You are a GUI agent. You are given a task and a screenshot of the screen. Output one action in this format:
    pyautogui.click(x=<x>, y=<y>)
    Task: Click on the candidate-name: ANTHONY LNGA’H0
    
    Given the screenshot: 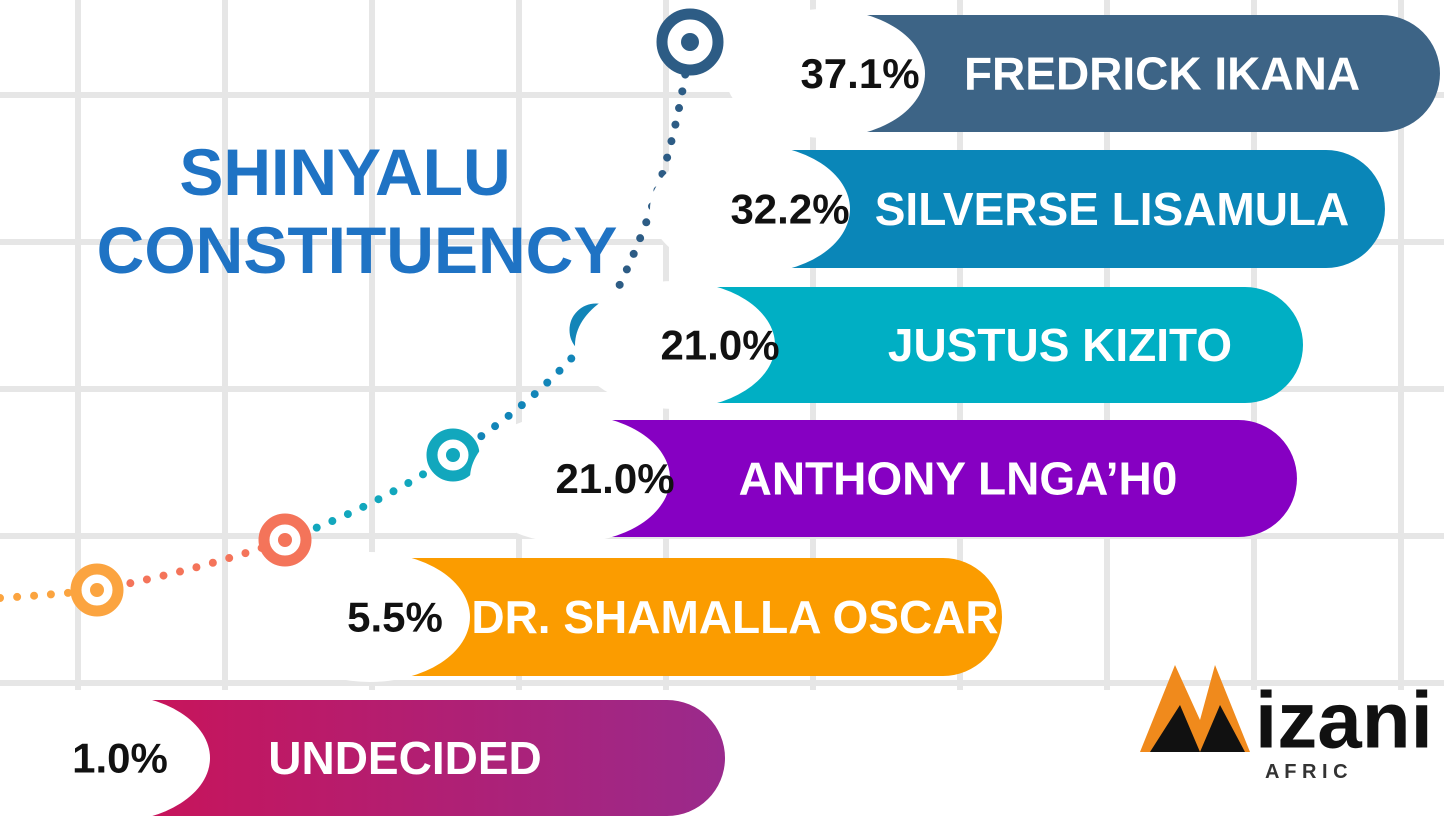 What is the action you would take?
    pyautogui.click(x=958, y=479)
    